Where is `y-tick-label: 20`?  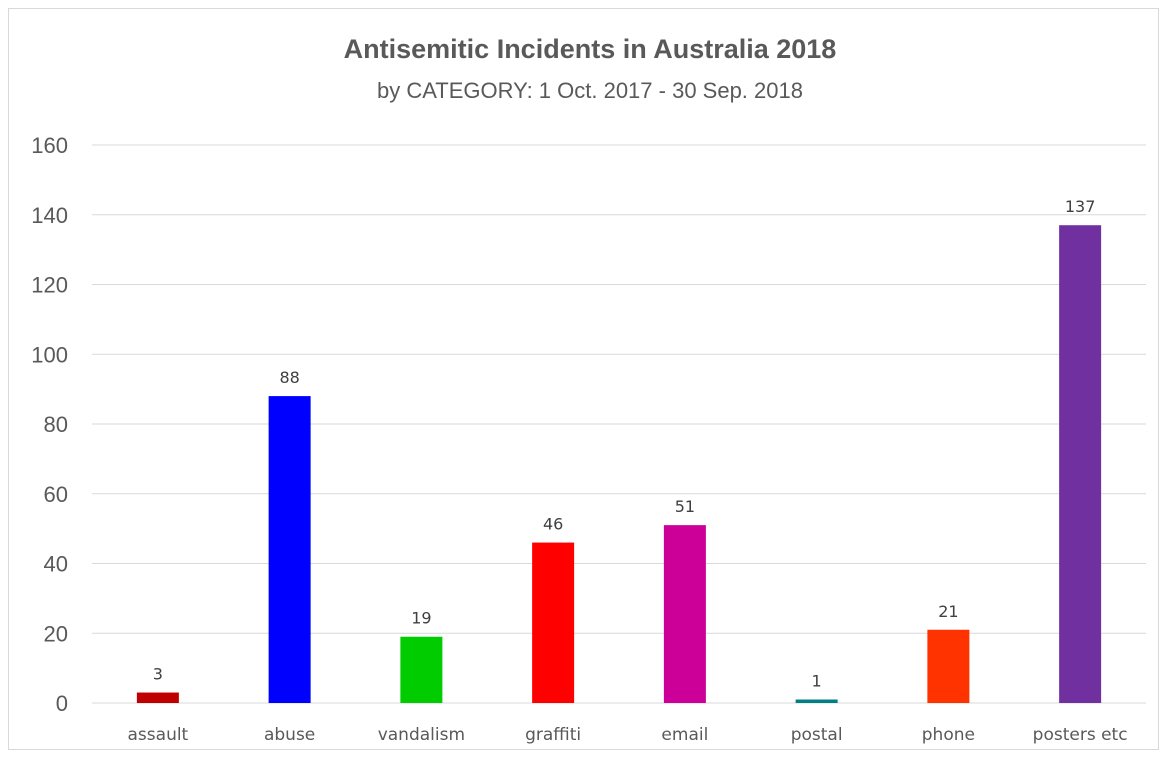
y-tick-label: 20 is located at coordinates (56, 633).